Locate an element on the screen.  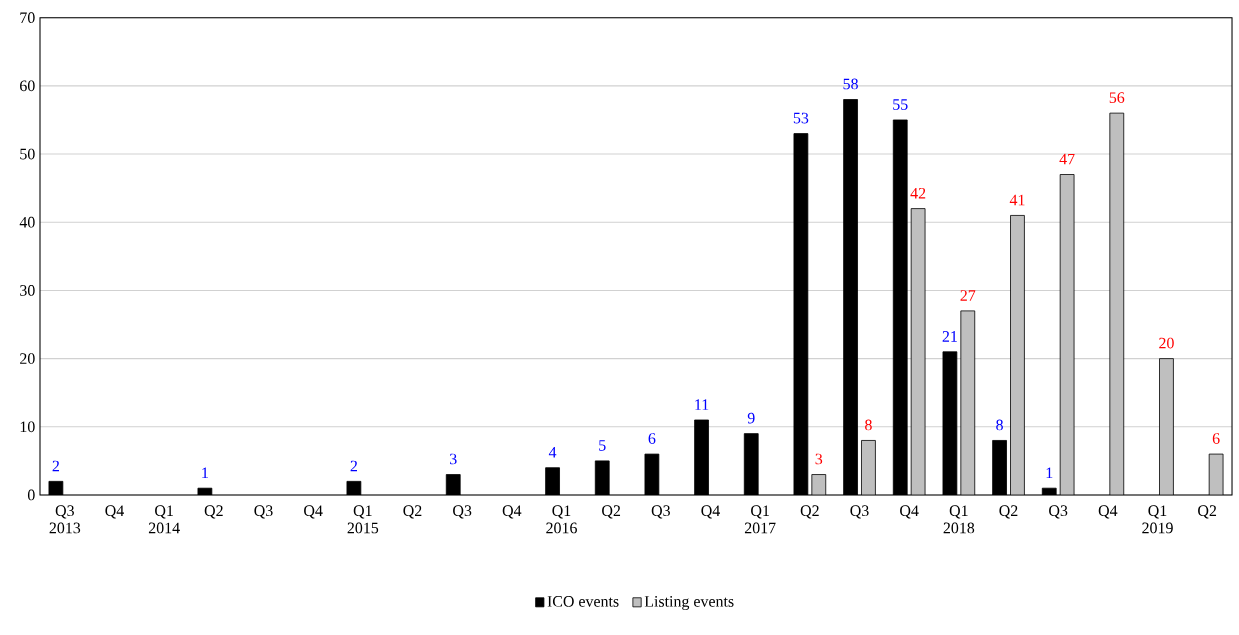
data-label: 9 is located at coordinates (751, 418).